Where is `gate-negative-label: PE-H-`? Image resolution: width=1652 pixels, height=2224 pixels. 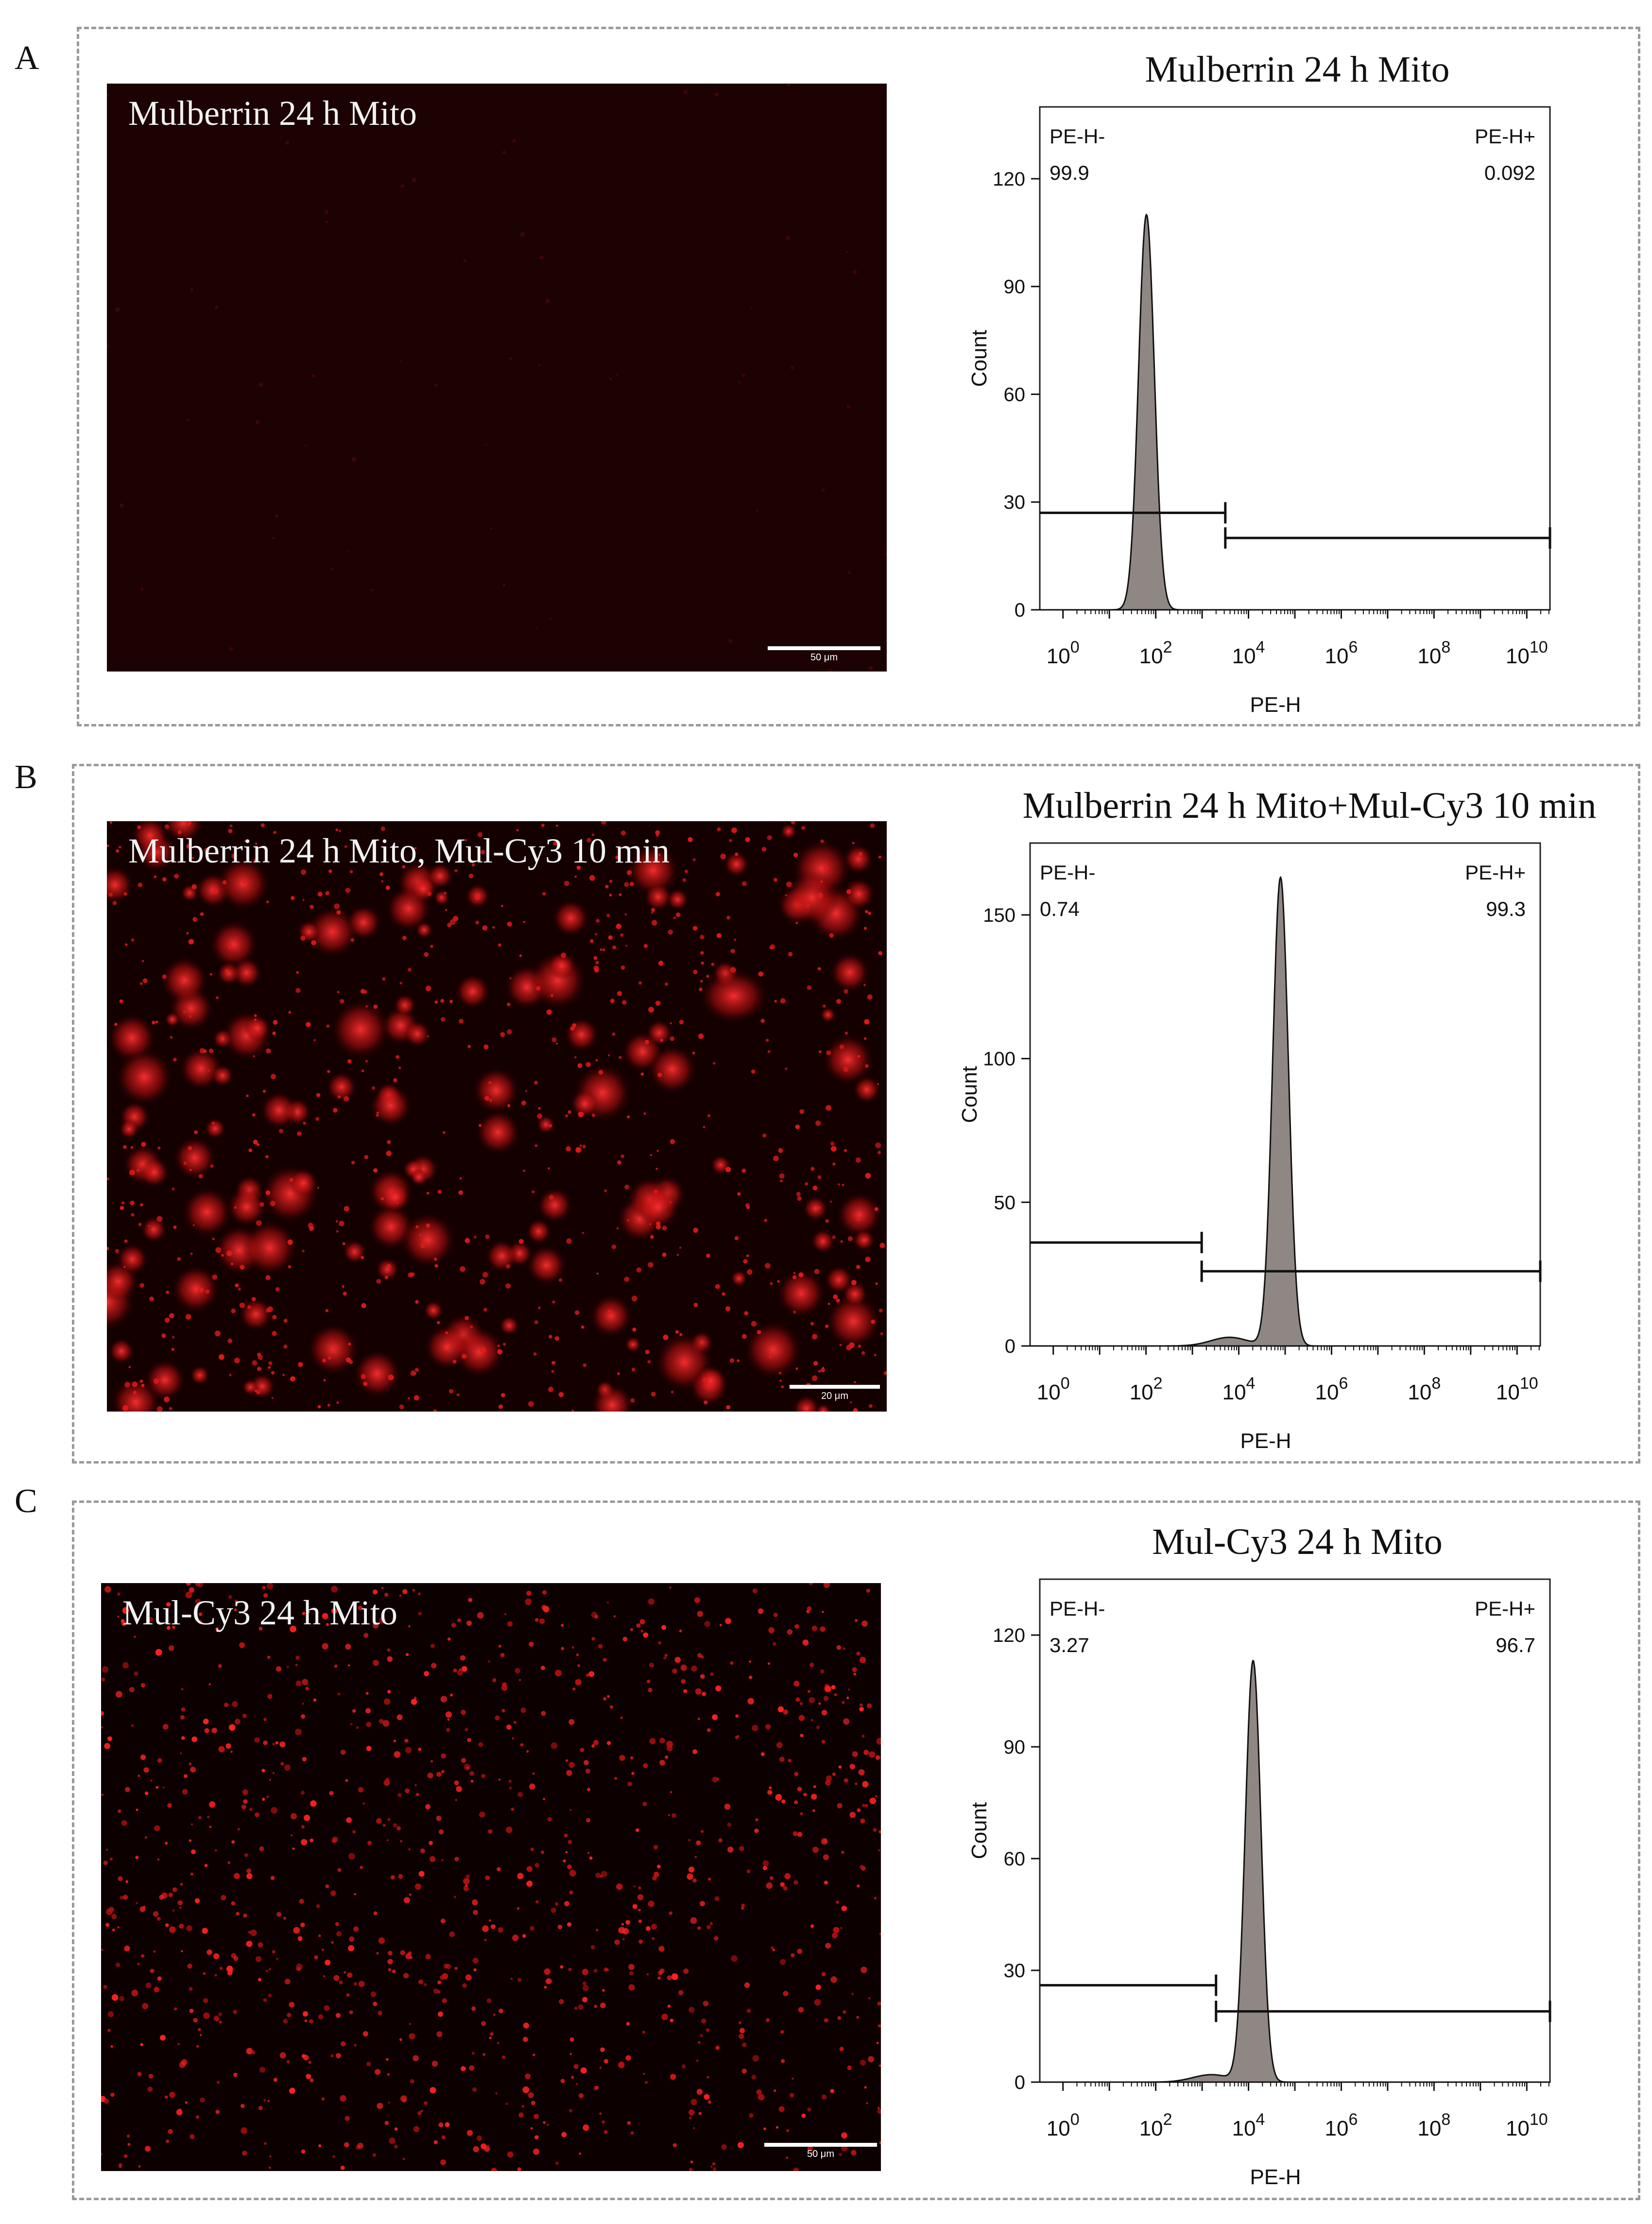
gate-negative-label: PE-H- is located at coordinates (1068, 872).